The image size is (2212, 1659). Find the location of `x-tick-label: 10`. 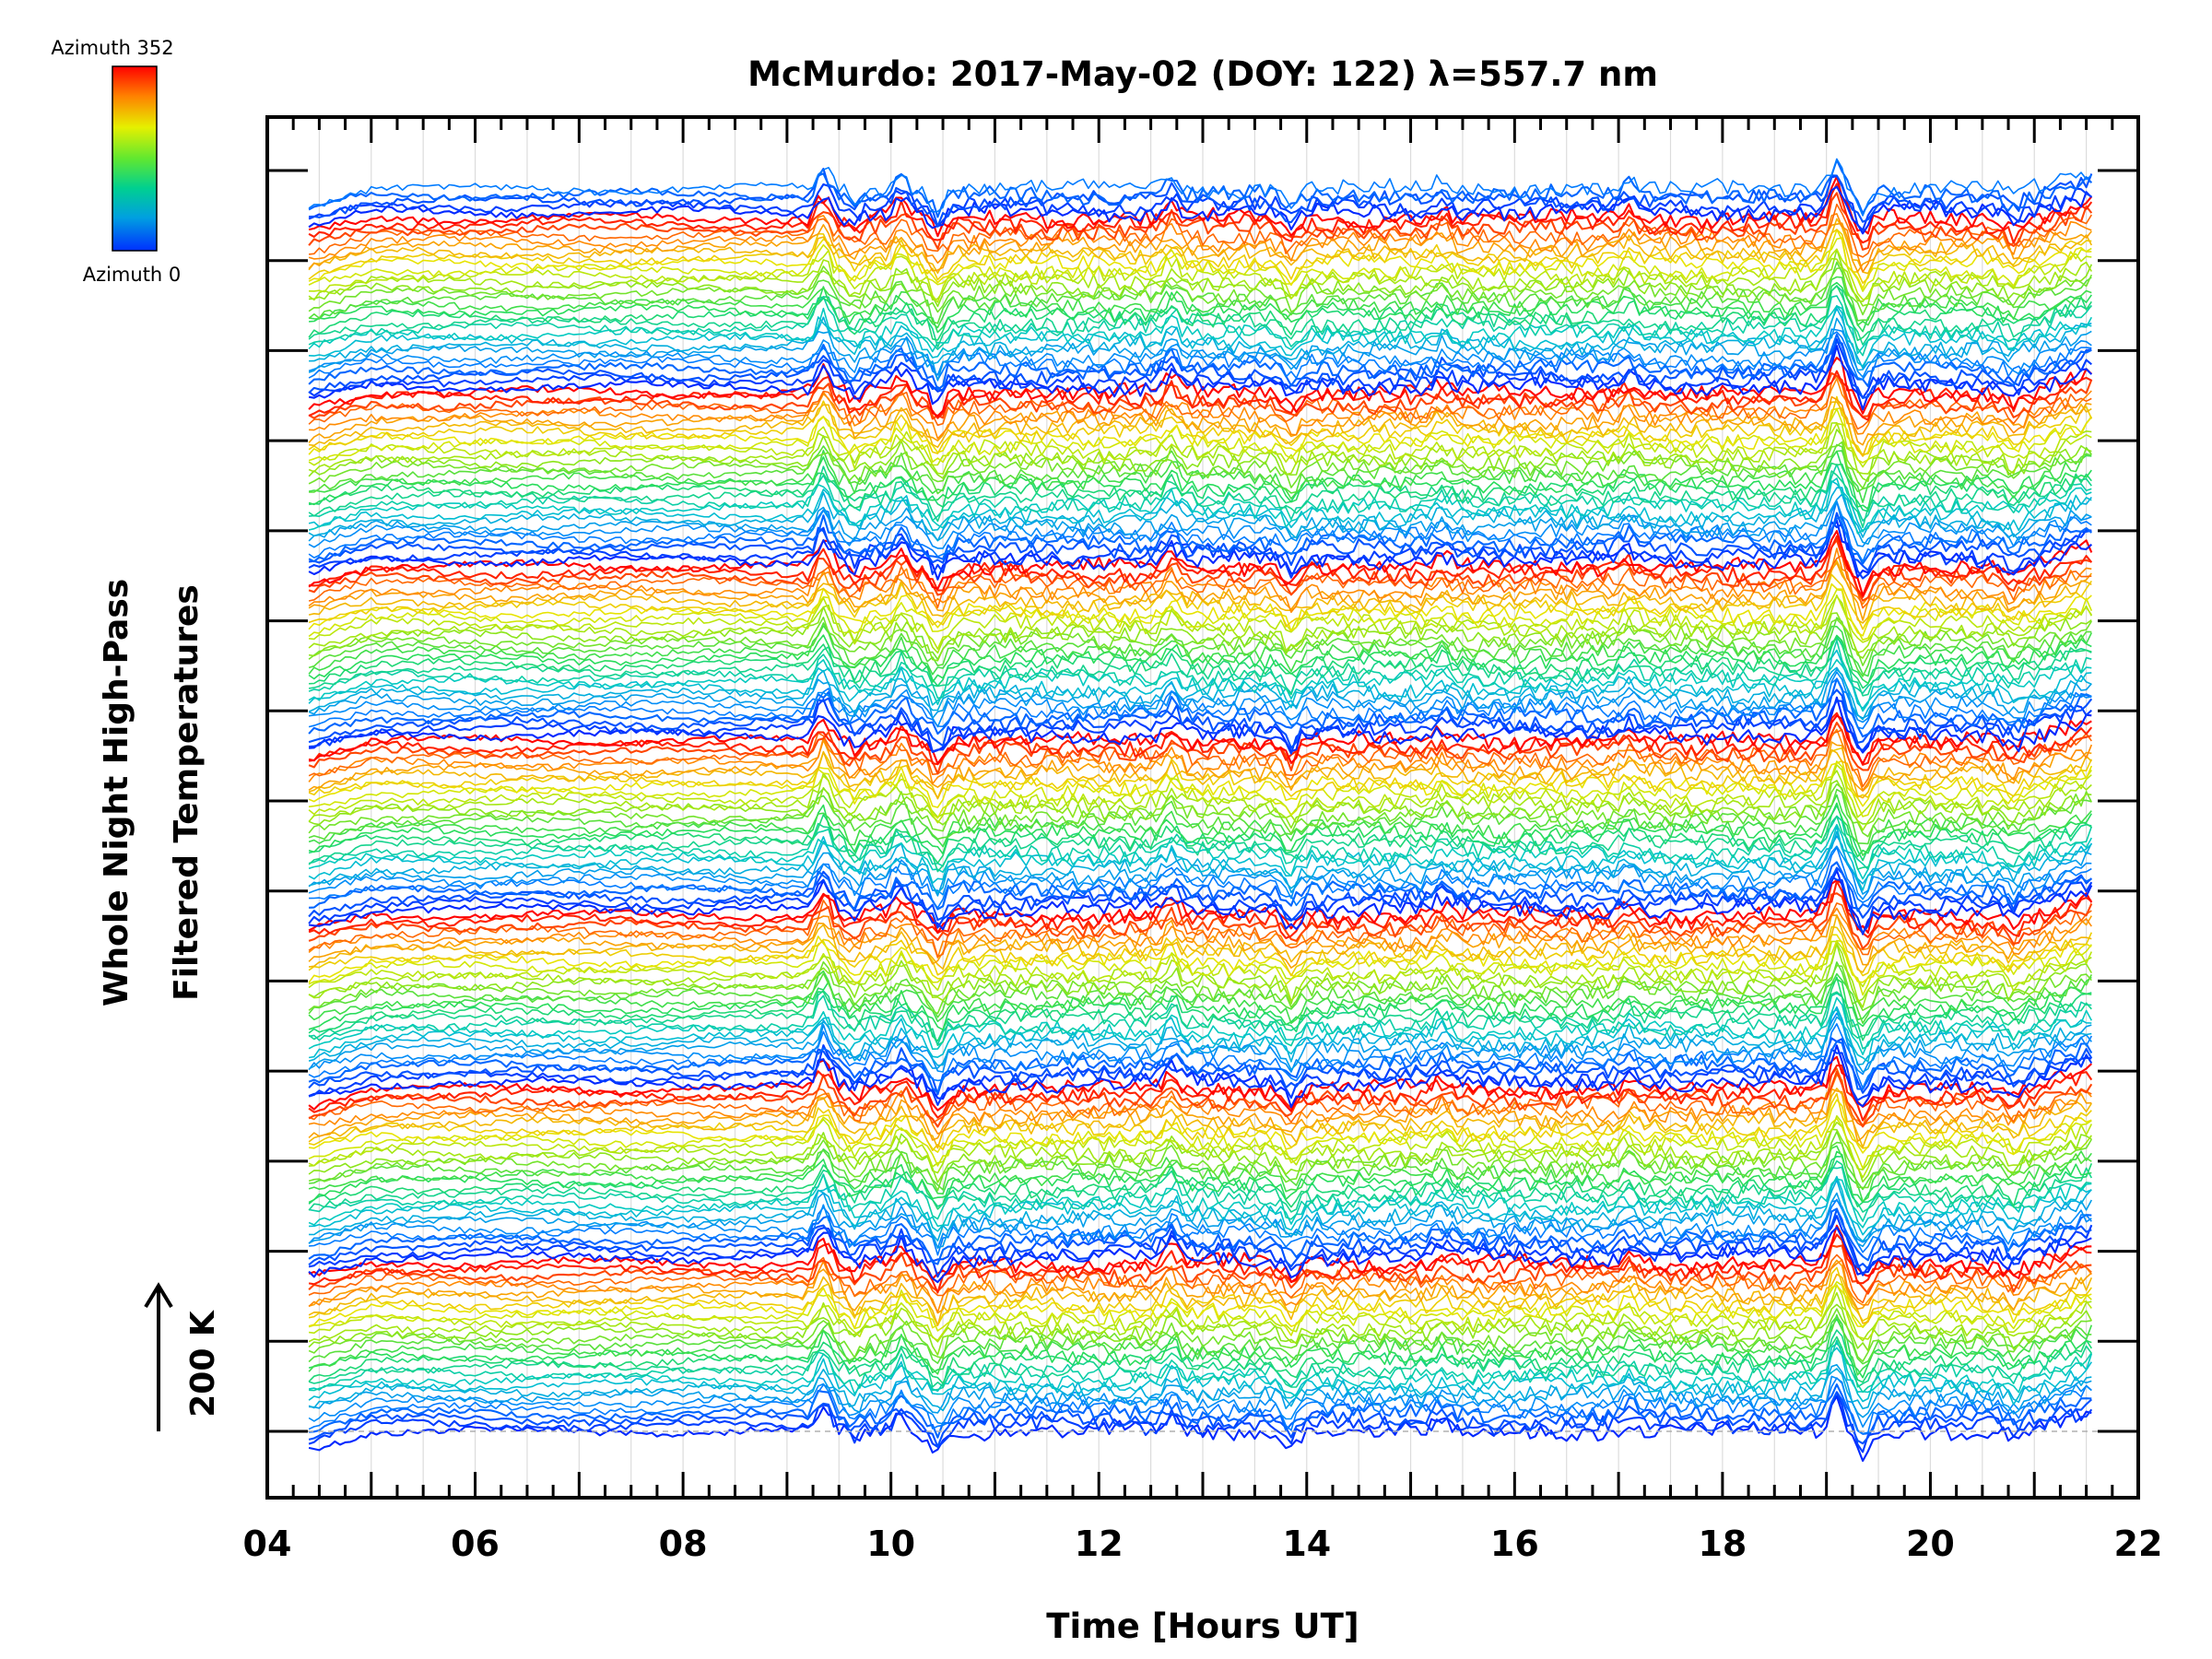

x-tick-label: 10 is located at coordinates (890, 1544).